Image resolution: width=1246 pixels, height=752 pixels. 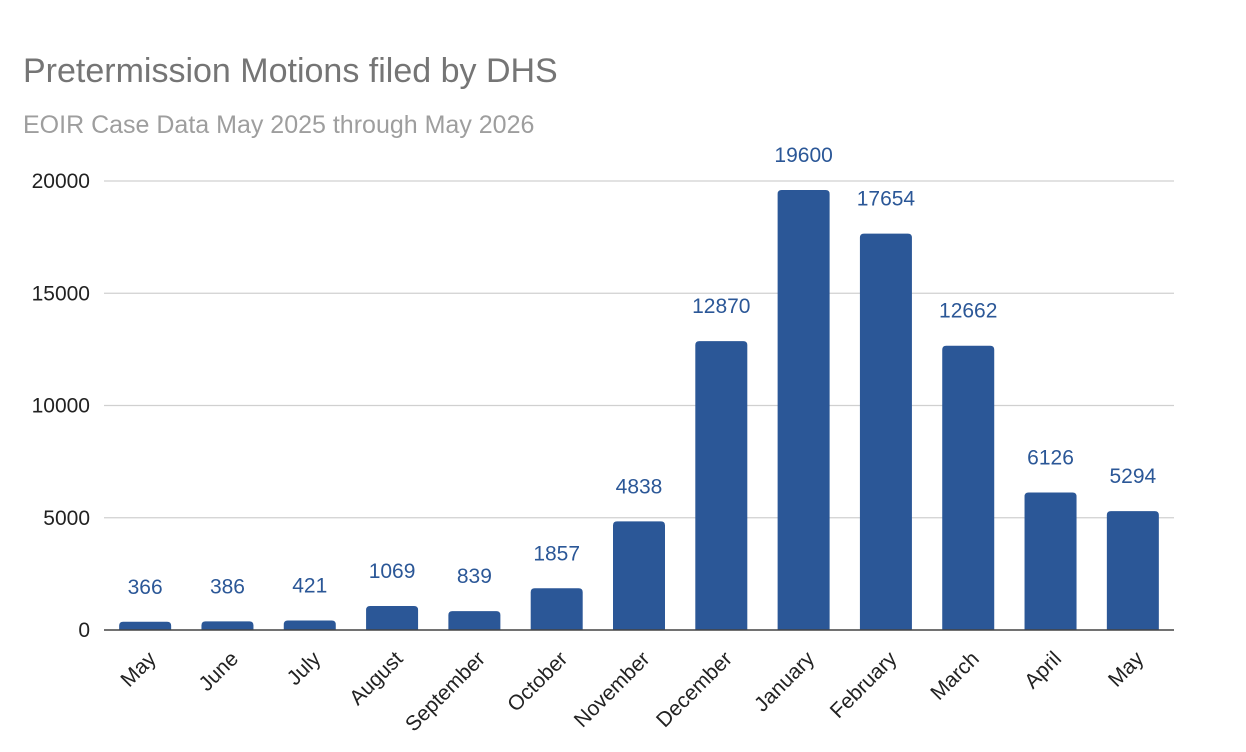 What do you see at coordinates (84, 630) in the screenshot?
I see `y-tick-label: 0` at bounding box center [84, 630].